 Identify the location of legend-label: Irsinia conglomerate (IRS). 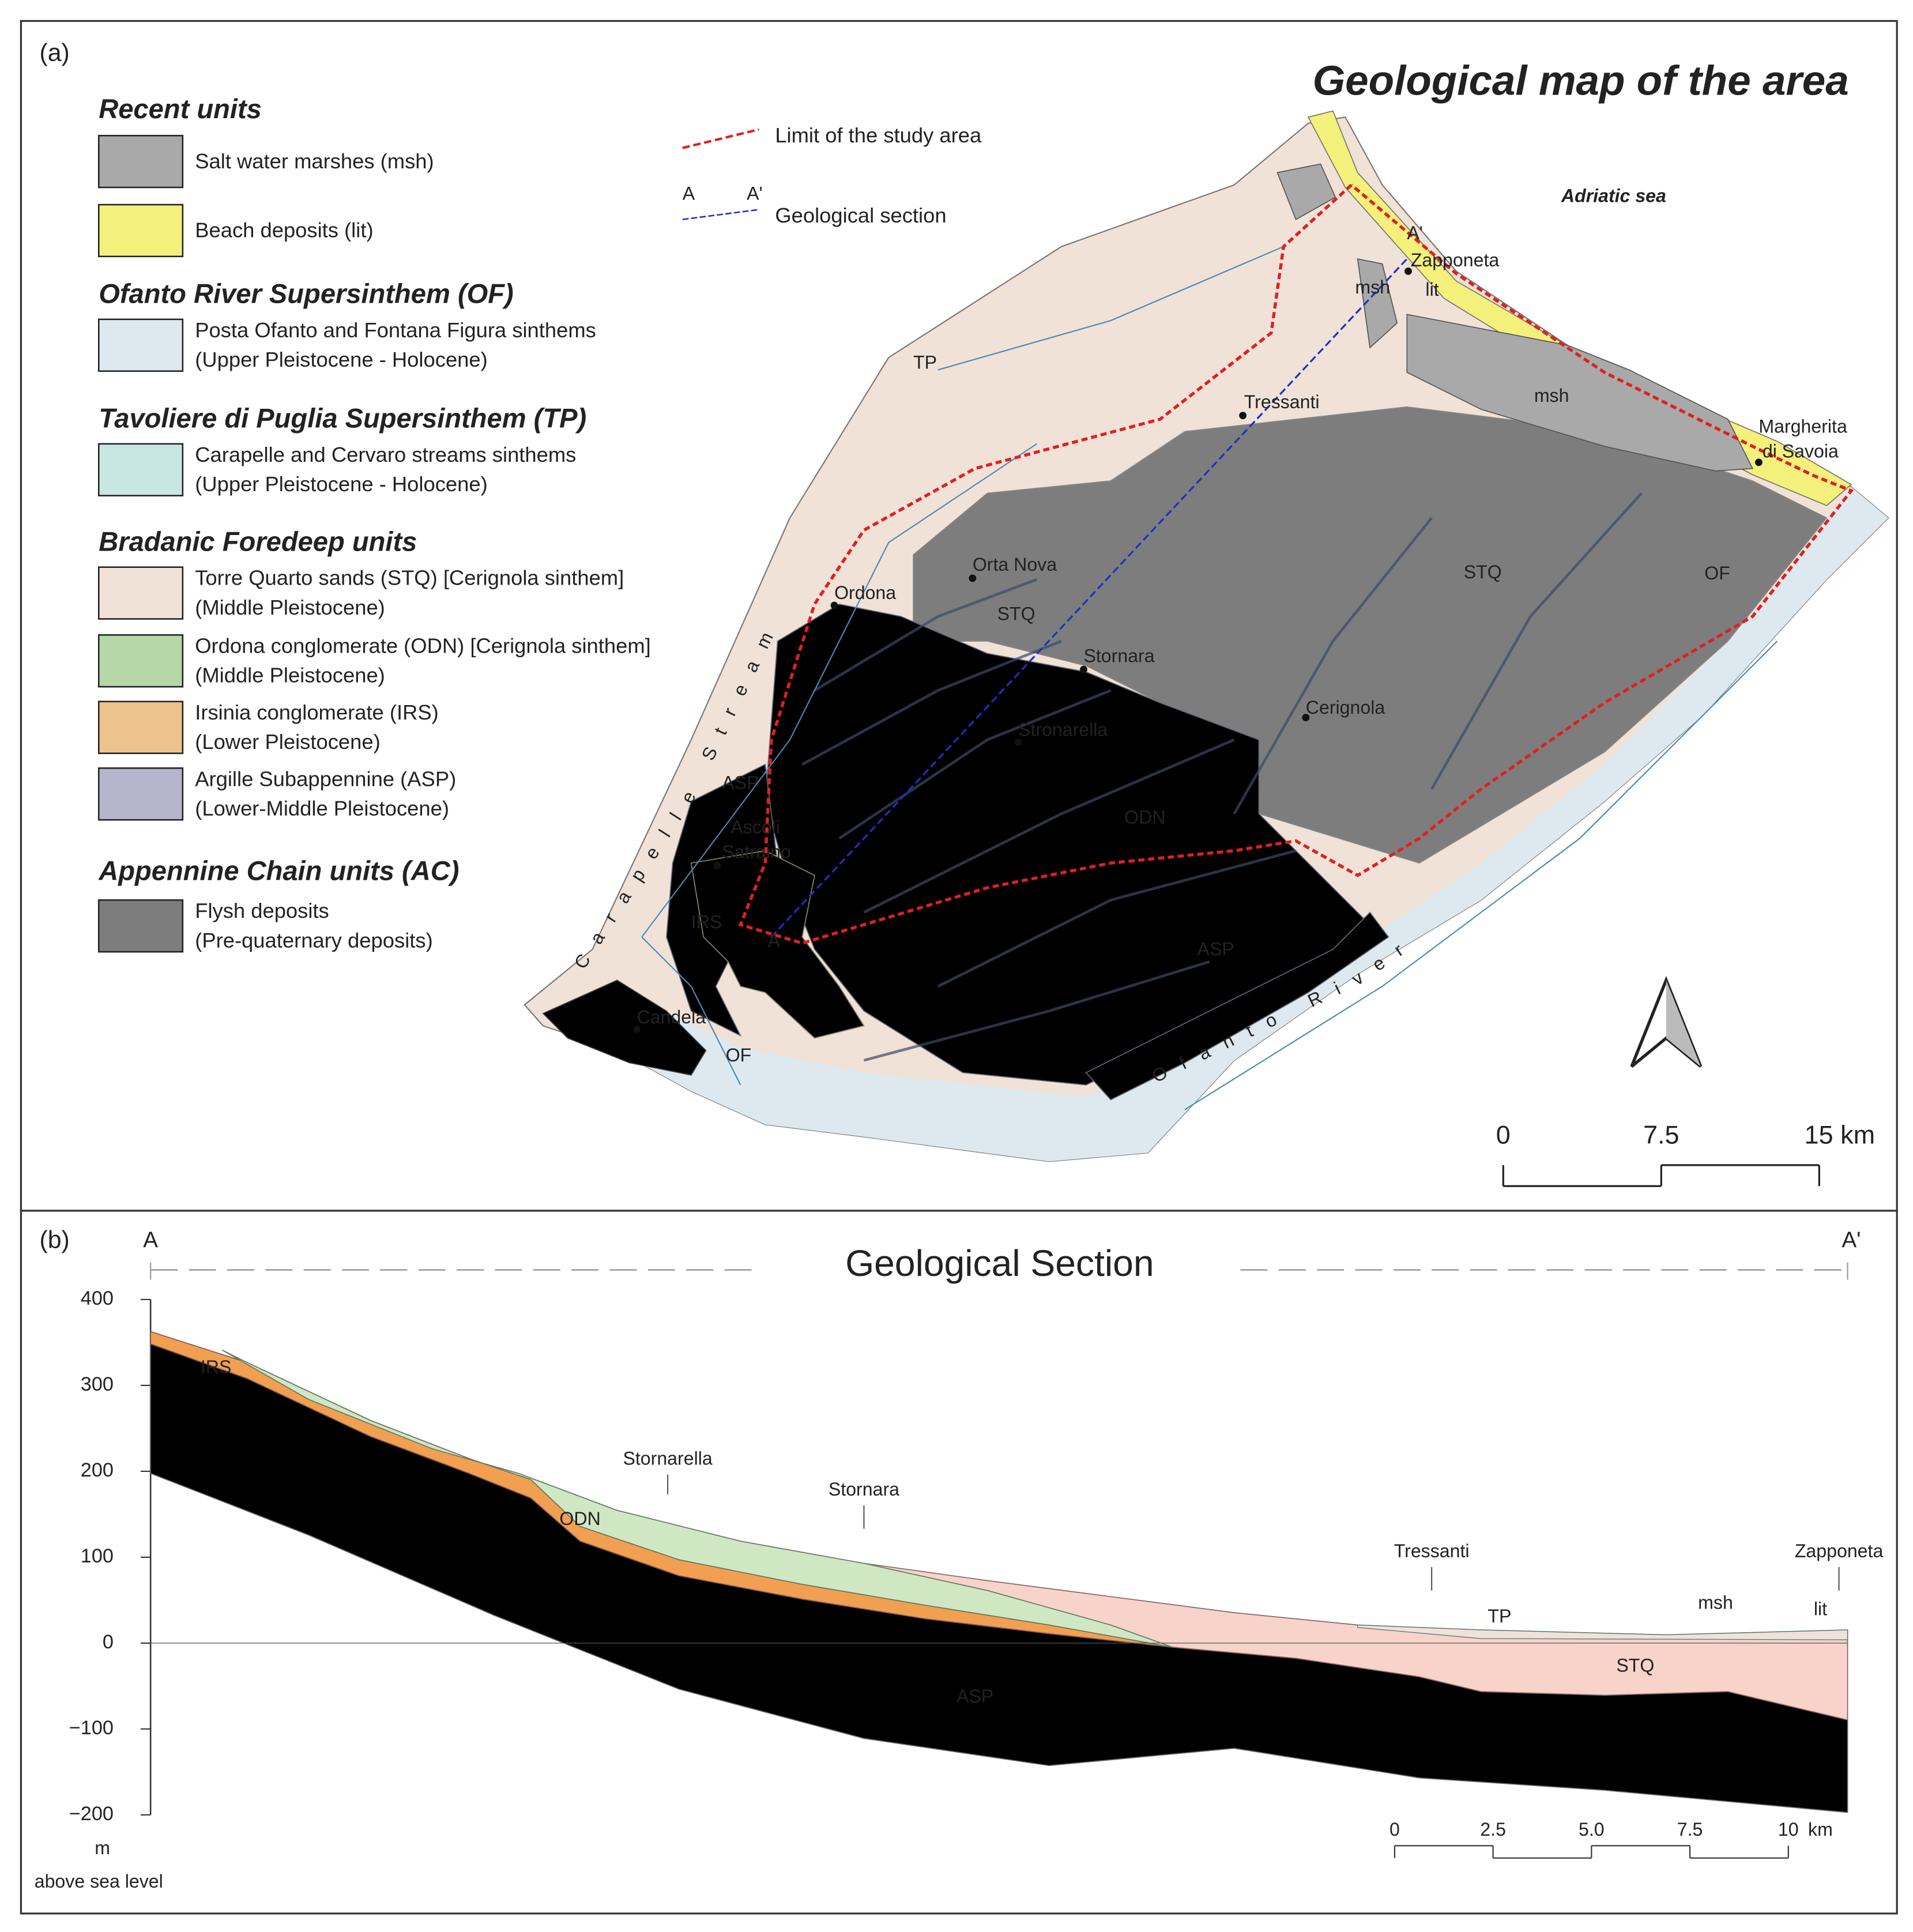
(317, 712).